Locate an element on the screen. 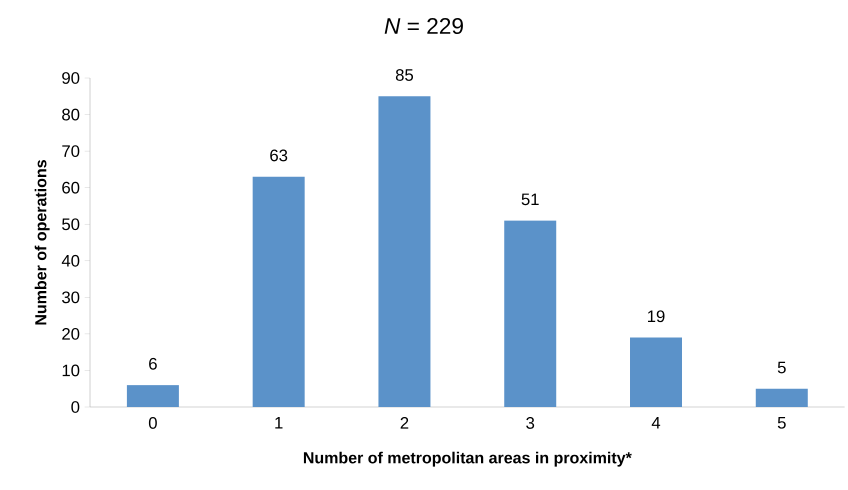  y-tick-label: 90 is located at coordinates (71, 78).